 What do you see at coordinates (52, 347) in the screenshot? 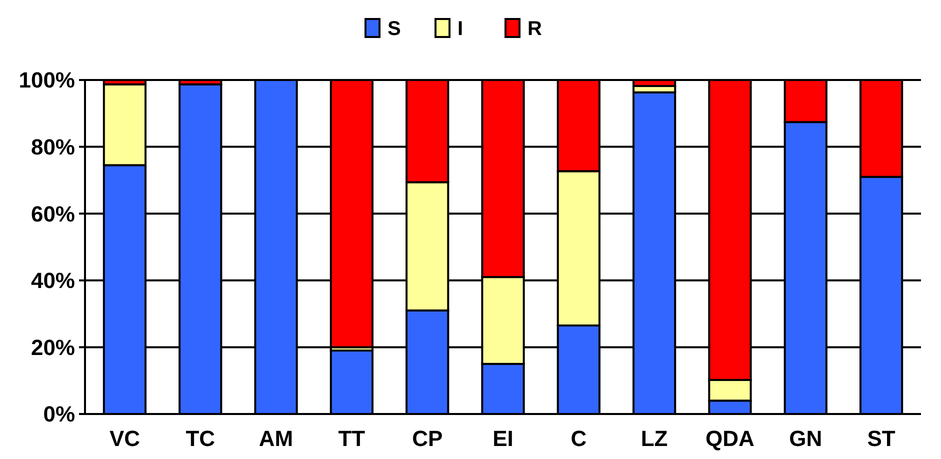
I see `y-tick-label: 20%` at bounding box center [52, 347].